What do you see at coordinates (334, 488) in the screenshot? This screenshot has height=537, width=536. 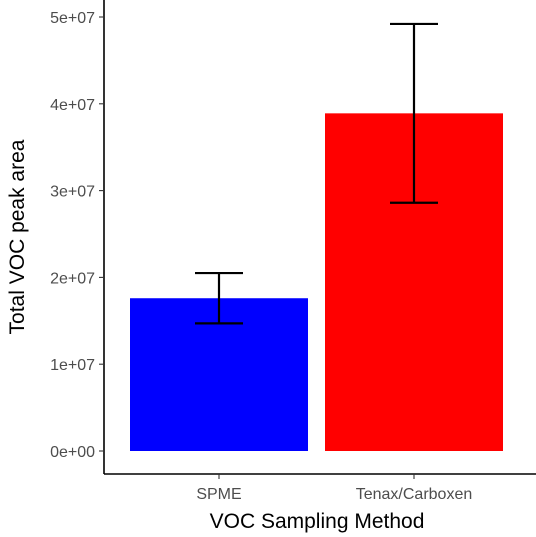 I see `x-ticks-group: SPME Tenax/Carboxen` at bounding box center [334, 488].